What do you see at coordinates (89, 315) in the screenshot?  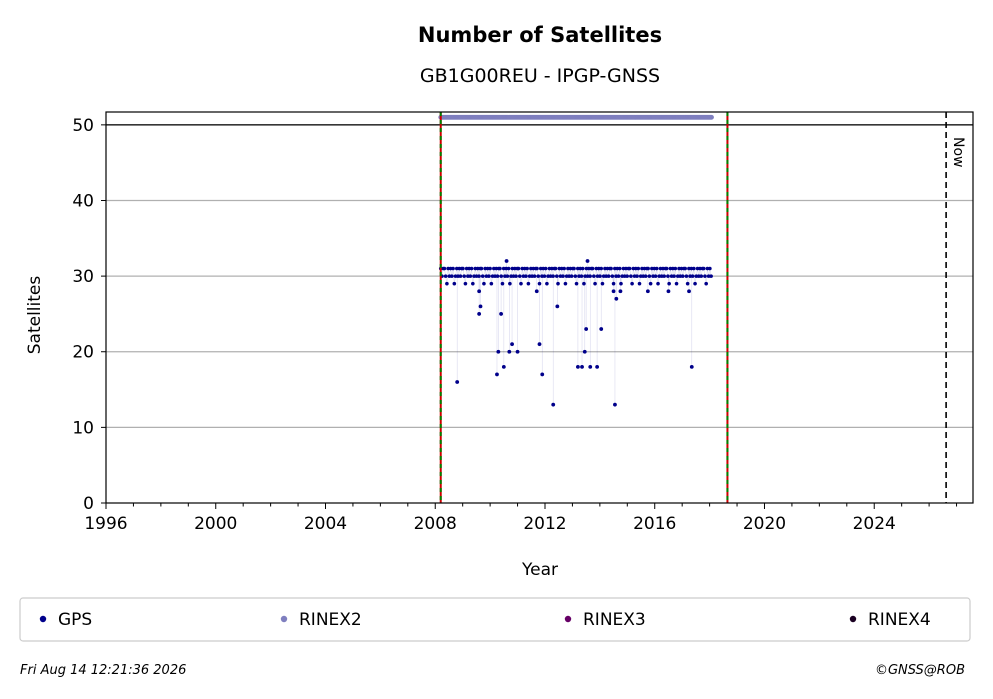 I see `y-axis-ticks: 0 10 20 30 40 50` at bounding box center [89, 315].